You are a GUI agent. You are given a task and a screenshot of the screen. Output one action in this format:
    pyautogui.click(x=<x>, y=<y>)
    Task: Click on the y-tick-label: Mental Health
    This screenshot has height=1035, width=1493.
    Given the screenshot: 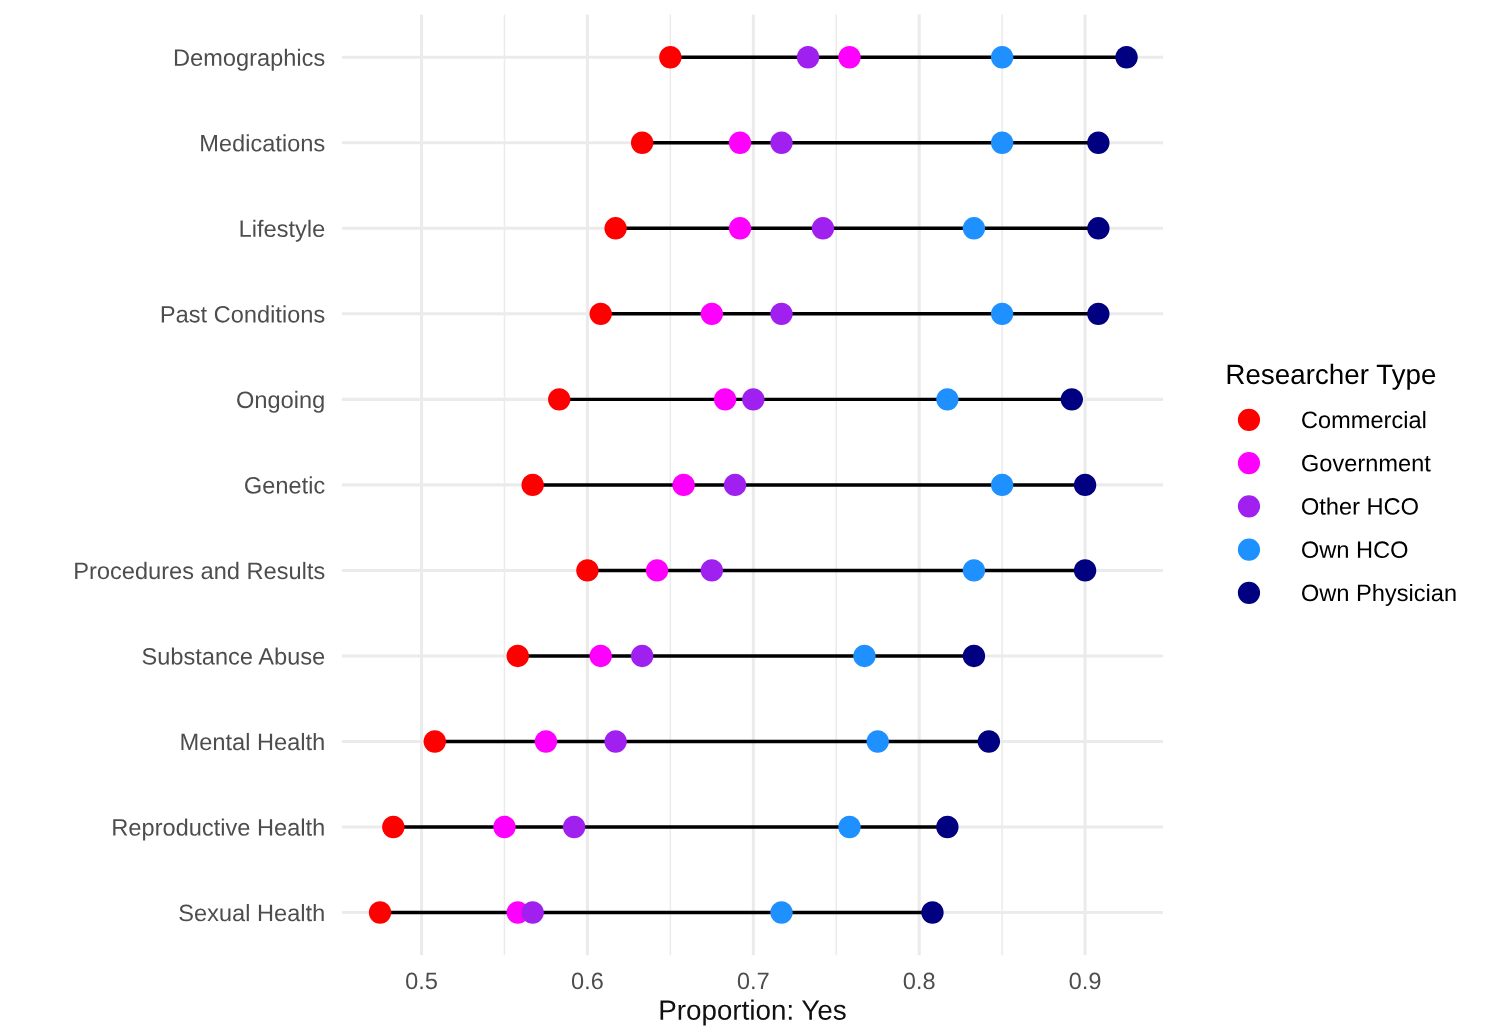 What is the action you would take?
    pyautogui.click(x=252, y=741)
    